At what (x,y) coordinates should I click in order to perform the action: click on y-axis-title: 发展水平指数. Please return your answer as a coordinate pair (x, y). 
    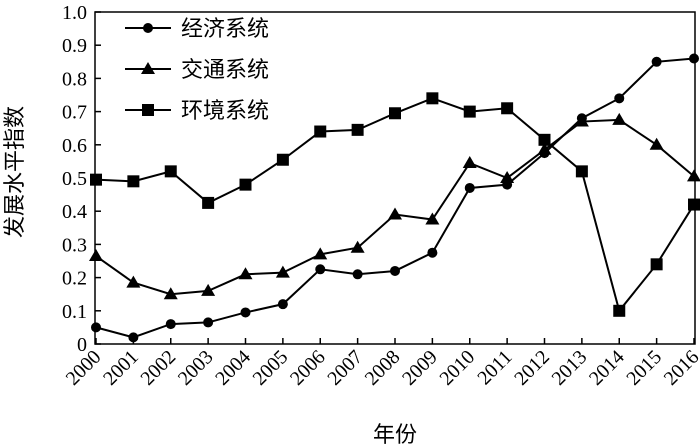
    Looking at the image, I should click on (14, 172).